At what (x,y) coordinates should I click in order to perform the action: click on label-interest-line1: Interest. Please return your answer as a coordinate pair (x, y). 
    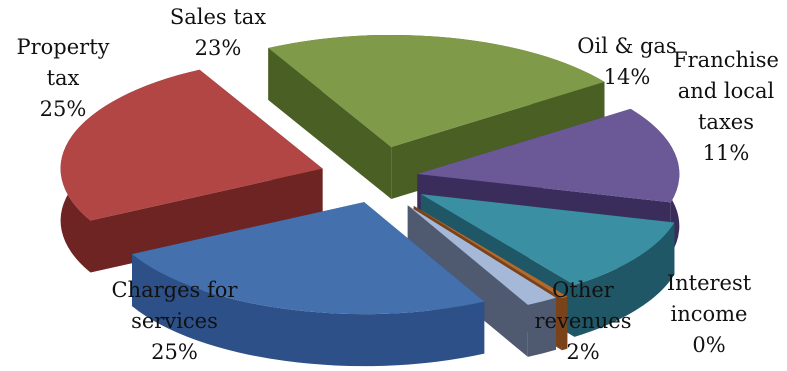
    Looking at the image, I should click on (709, 283).